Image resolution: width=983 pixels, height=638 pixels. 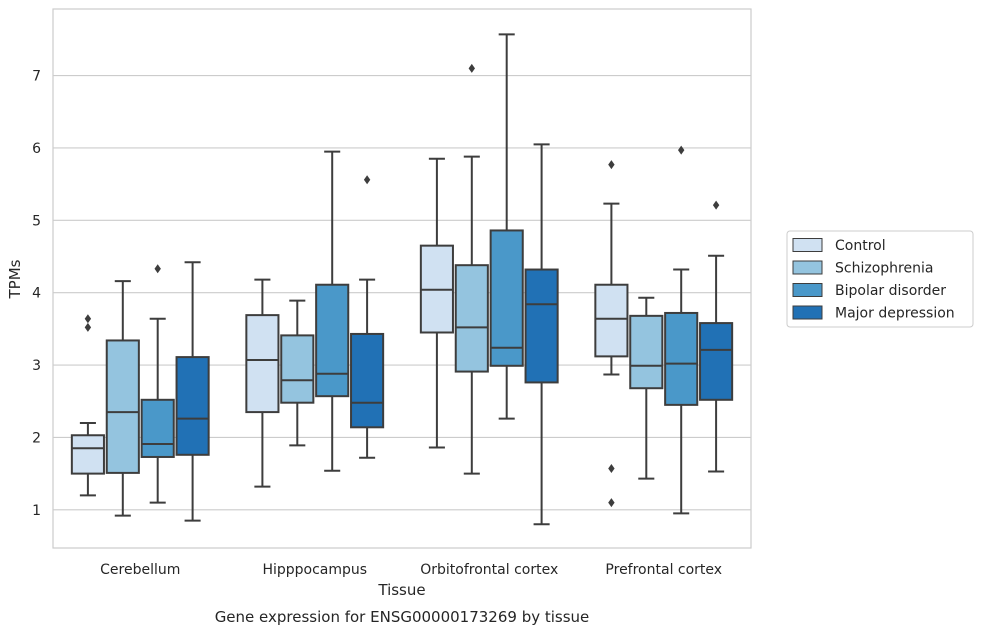 I want to click on x-tick-label: Hipppocampus, so click(x=314, y=570).